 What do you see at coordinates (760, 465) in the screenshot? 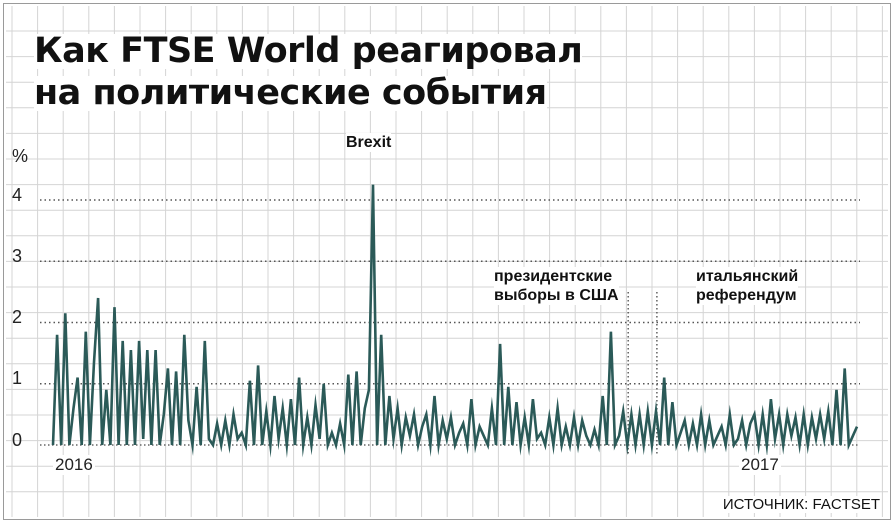
I see `x-tick-label: 2017` at bounding box center [760, 465].